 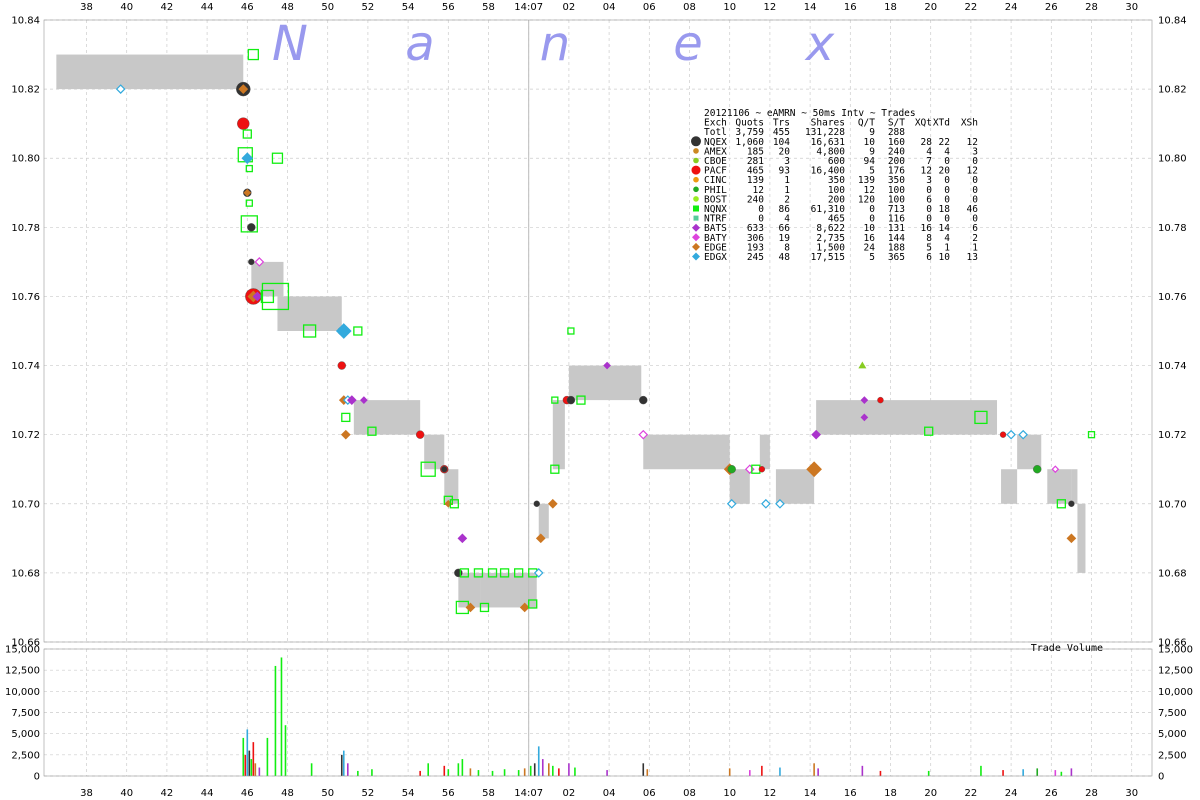 I want to click on x-tick-label-bottom: 26, so click(x=1051, y=793).